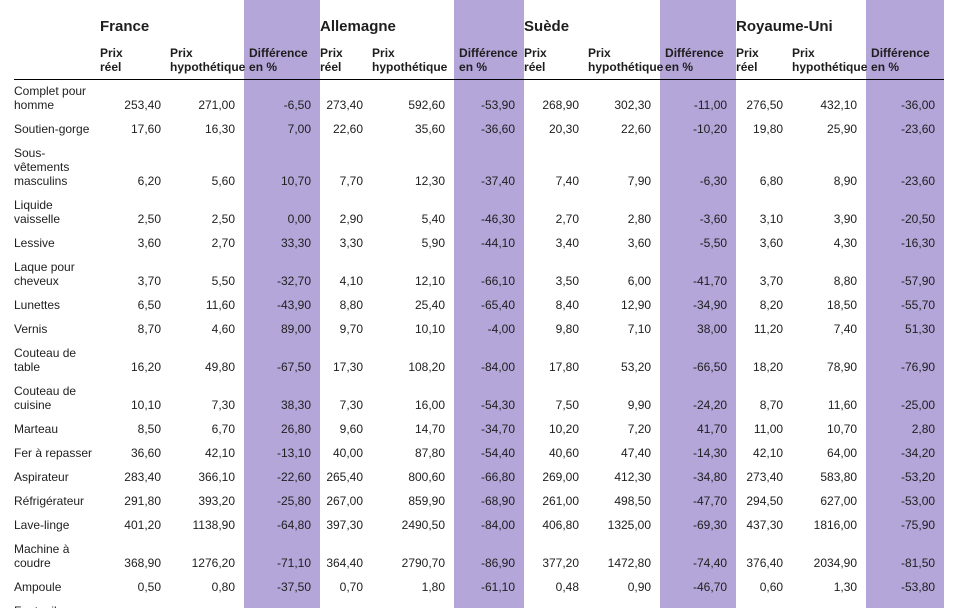 The width and height of the screenshot is (968, 608). Describe the element at coordinates (905, 502) in the screenshot. I see `difference-cell: -53,00` at that location.